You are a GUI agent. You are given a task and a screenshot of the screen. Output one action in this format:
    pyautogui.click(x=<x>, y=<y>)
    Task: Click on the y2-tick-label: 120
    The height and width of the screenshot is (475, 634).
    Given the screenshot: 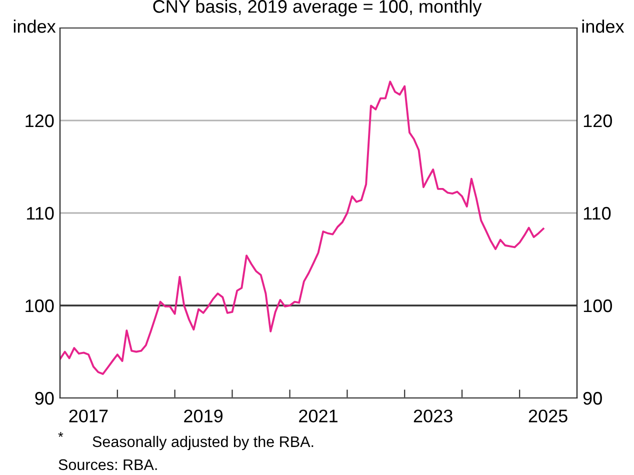 What is the action you would take?
    pyautogui.click(x=598, y=121)
    